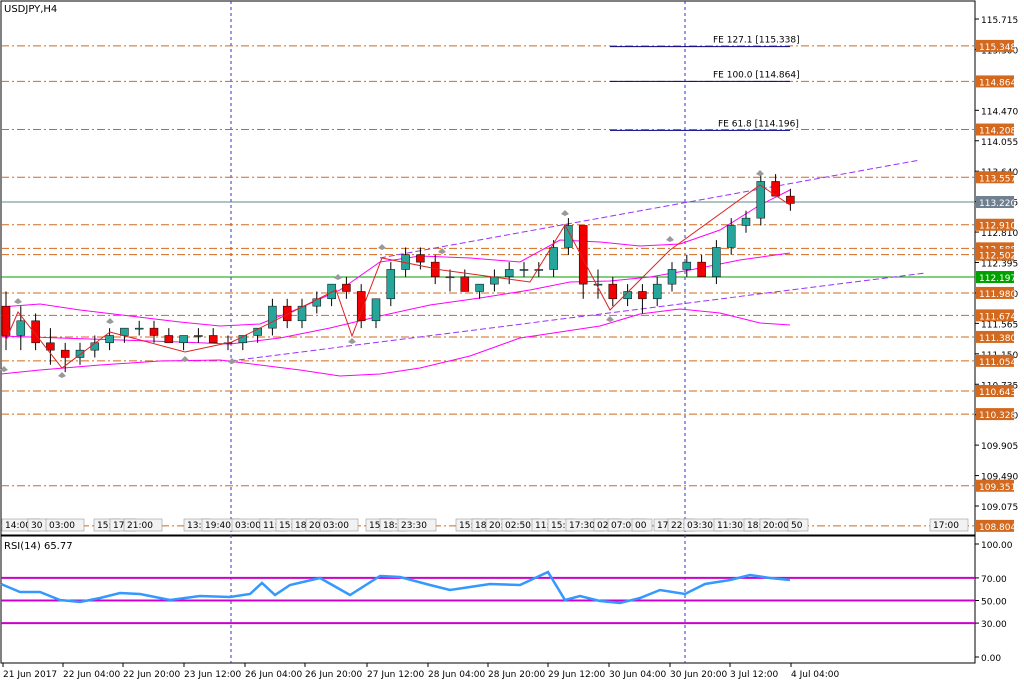  What do you see at coordinates (120, 526) in the screenshot?
I see `session-tag: 17:` at bounding box center [120, 526].